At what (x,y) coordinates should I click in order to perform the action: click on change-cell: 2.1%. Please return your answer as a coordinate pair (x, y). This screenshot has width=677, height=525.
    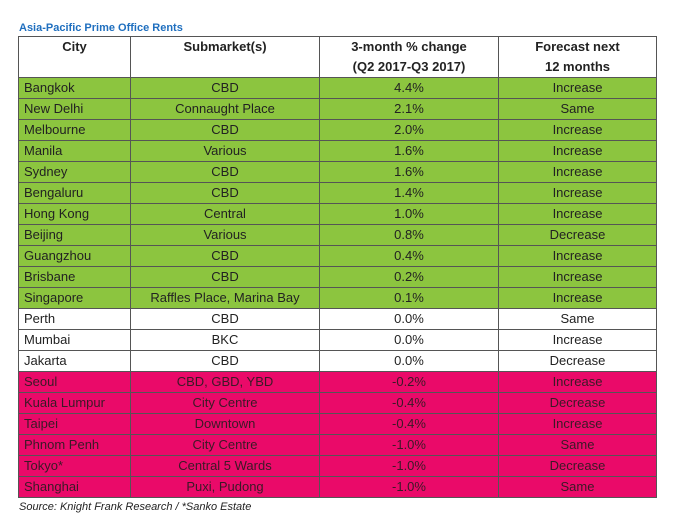
    Looking at the image, I should click on (409, 109).